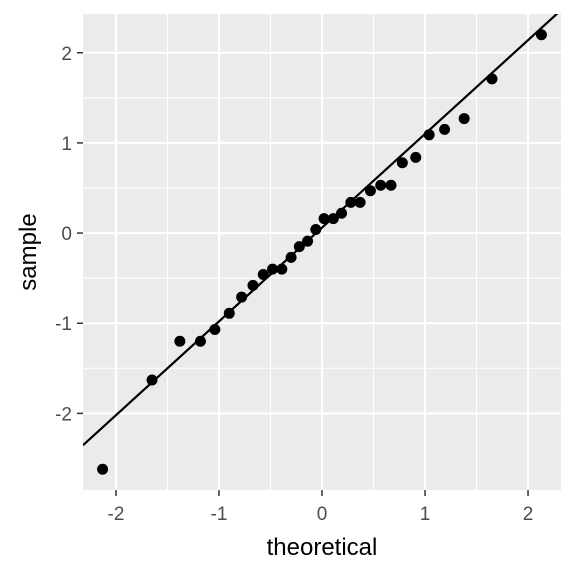  Describe the element at coordinates (63, 414) in the screenshot. I see `y-tick-label: -2` at that location.